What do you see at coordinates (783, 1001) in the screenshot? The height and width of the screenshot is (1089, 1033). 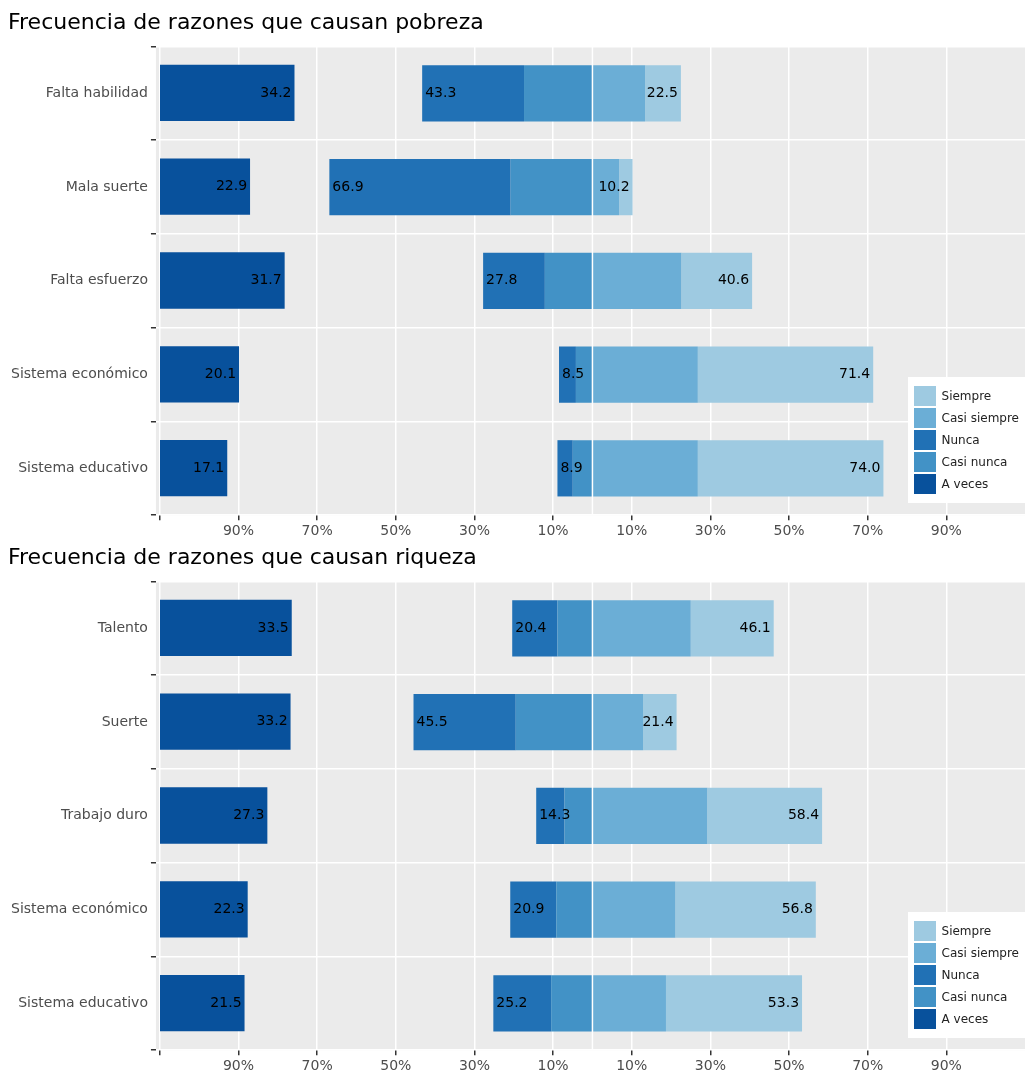 I see `annotation: 53.3` at bounding box center [783, 1001].